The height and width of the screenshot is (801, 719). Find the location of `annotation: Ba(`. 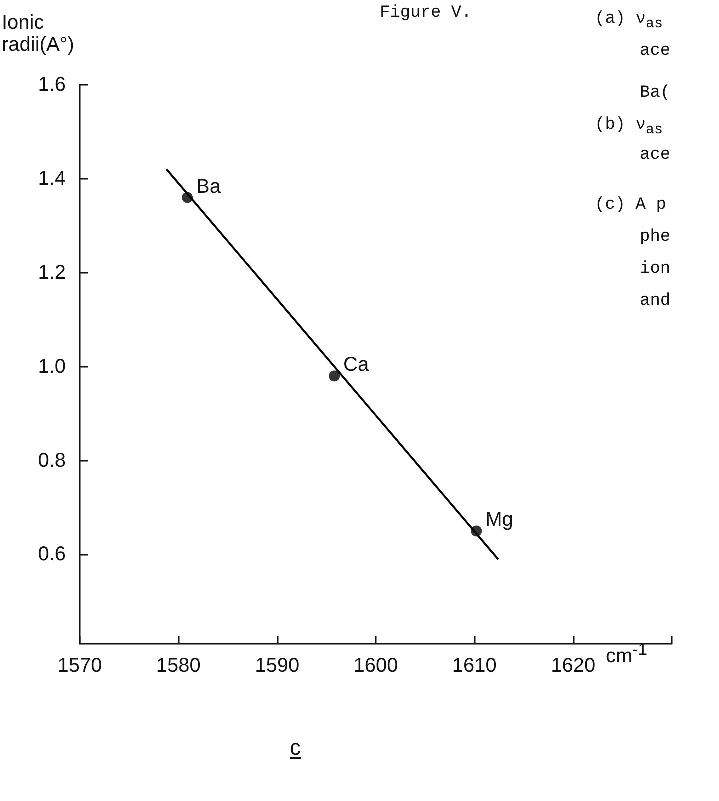

annotation: Ba( is located at coordinates (655, 93).